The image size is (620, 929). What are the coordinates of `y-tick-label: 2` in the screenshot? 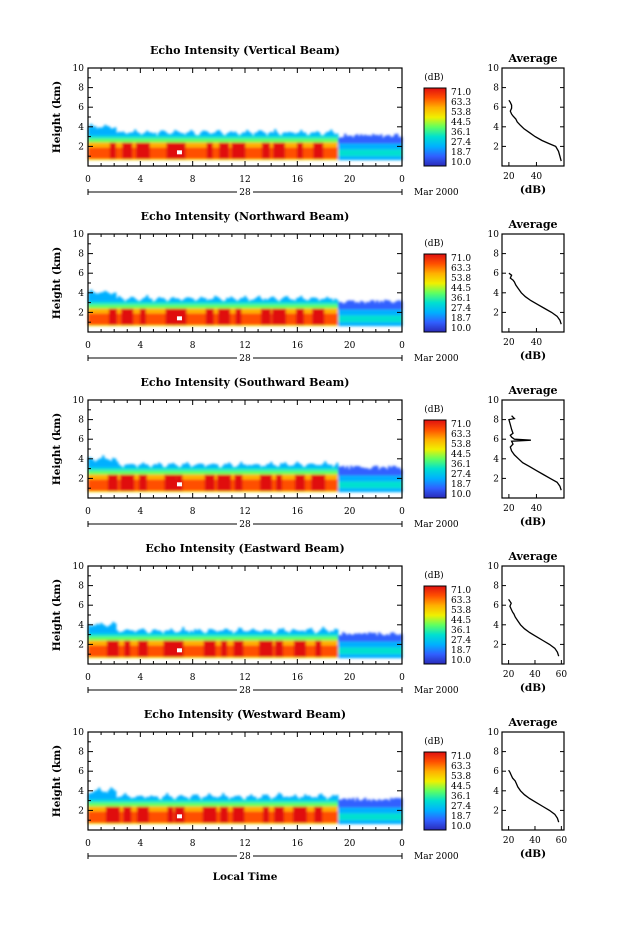 It's located at (81, 313).